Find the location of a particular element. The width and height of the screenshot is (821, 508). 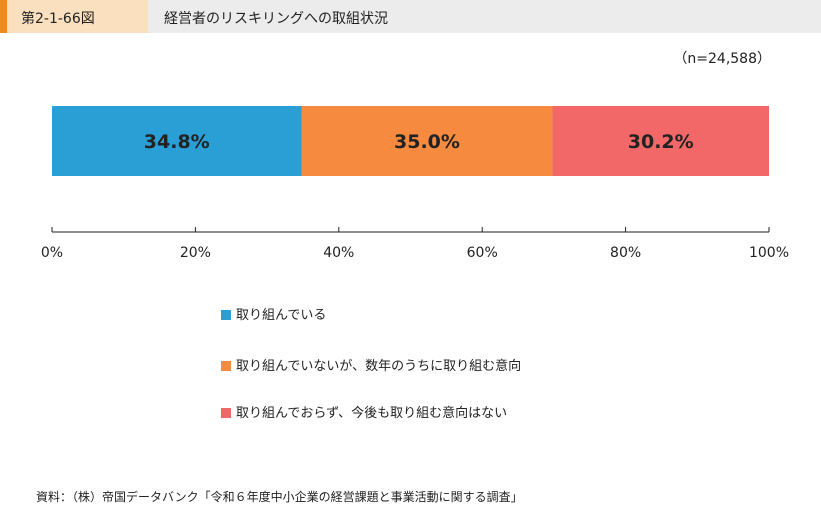

data-label-1: 34.8% is located at coordinates (177, 142).